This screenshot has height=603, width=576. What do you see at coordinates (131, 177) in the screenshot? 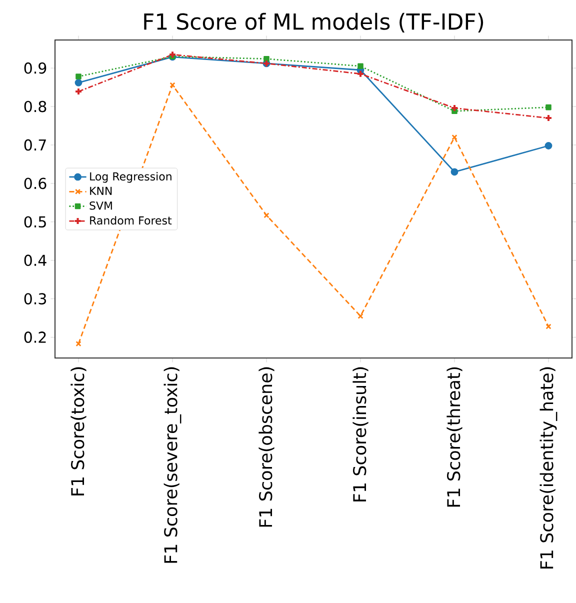
I see `legend-label: Log Regression` at bounding box center [131, 177].